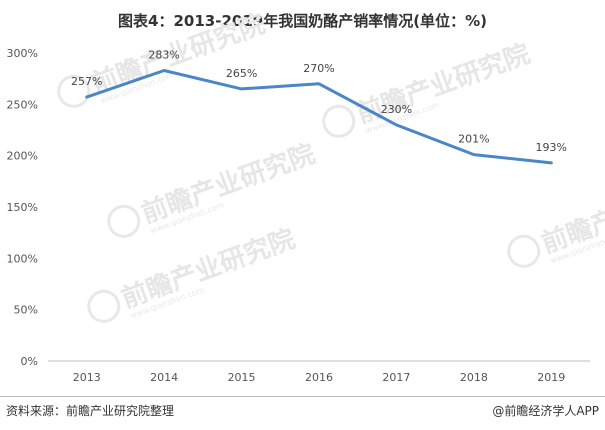 The width and height of the screenshot is (605, 430). Describe the element at coordinates (22, 258) in the screenshot. I see `y-tick-label: 100%` at that location.